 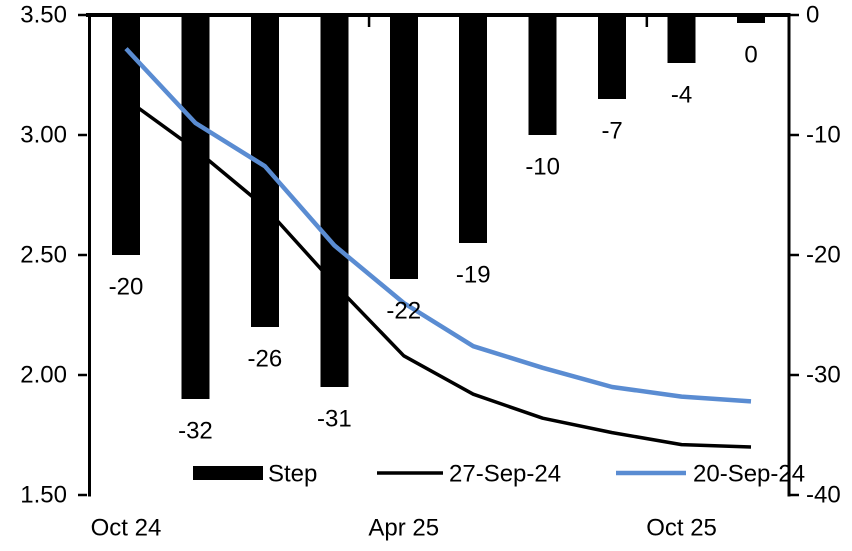 I want to click on right-axis-ticks: 0 -10 -20 -30 -40, so click(x=815, y=255).